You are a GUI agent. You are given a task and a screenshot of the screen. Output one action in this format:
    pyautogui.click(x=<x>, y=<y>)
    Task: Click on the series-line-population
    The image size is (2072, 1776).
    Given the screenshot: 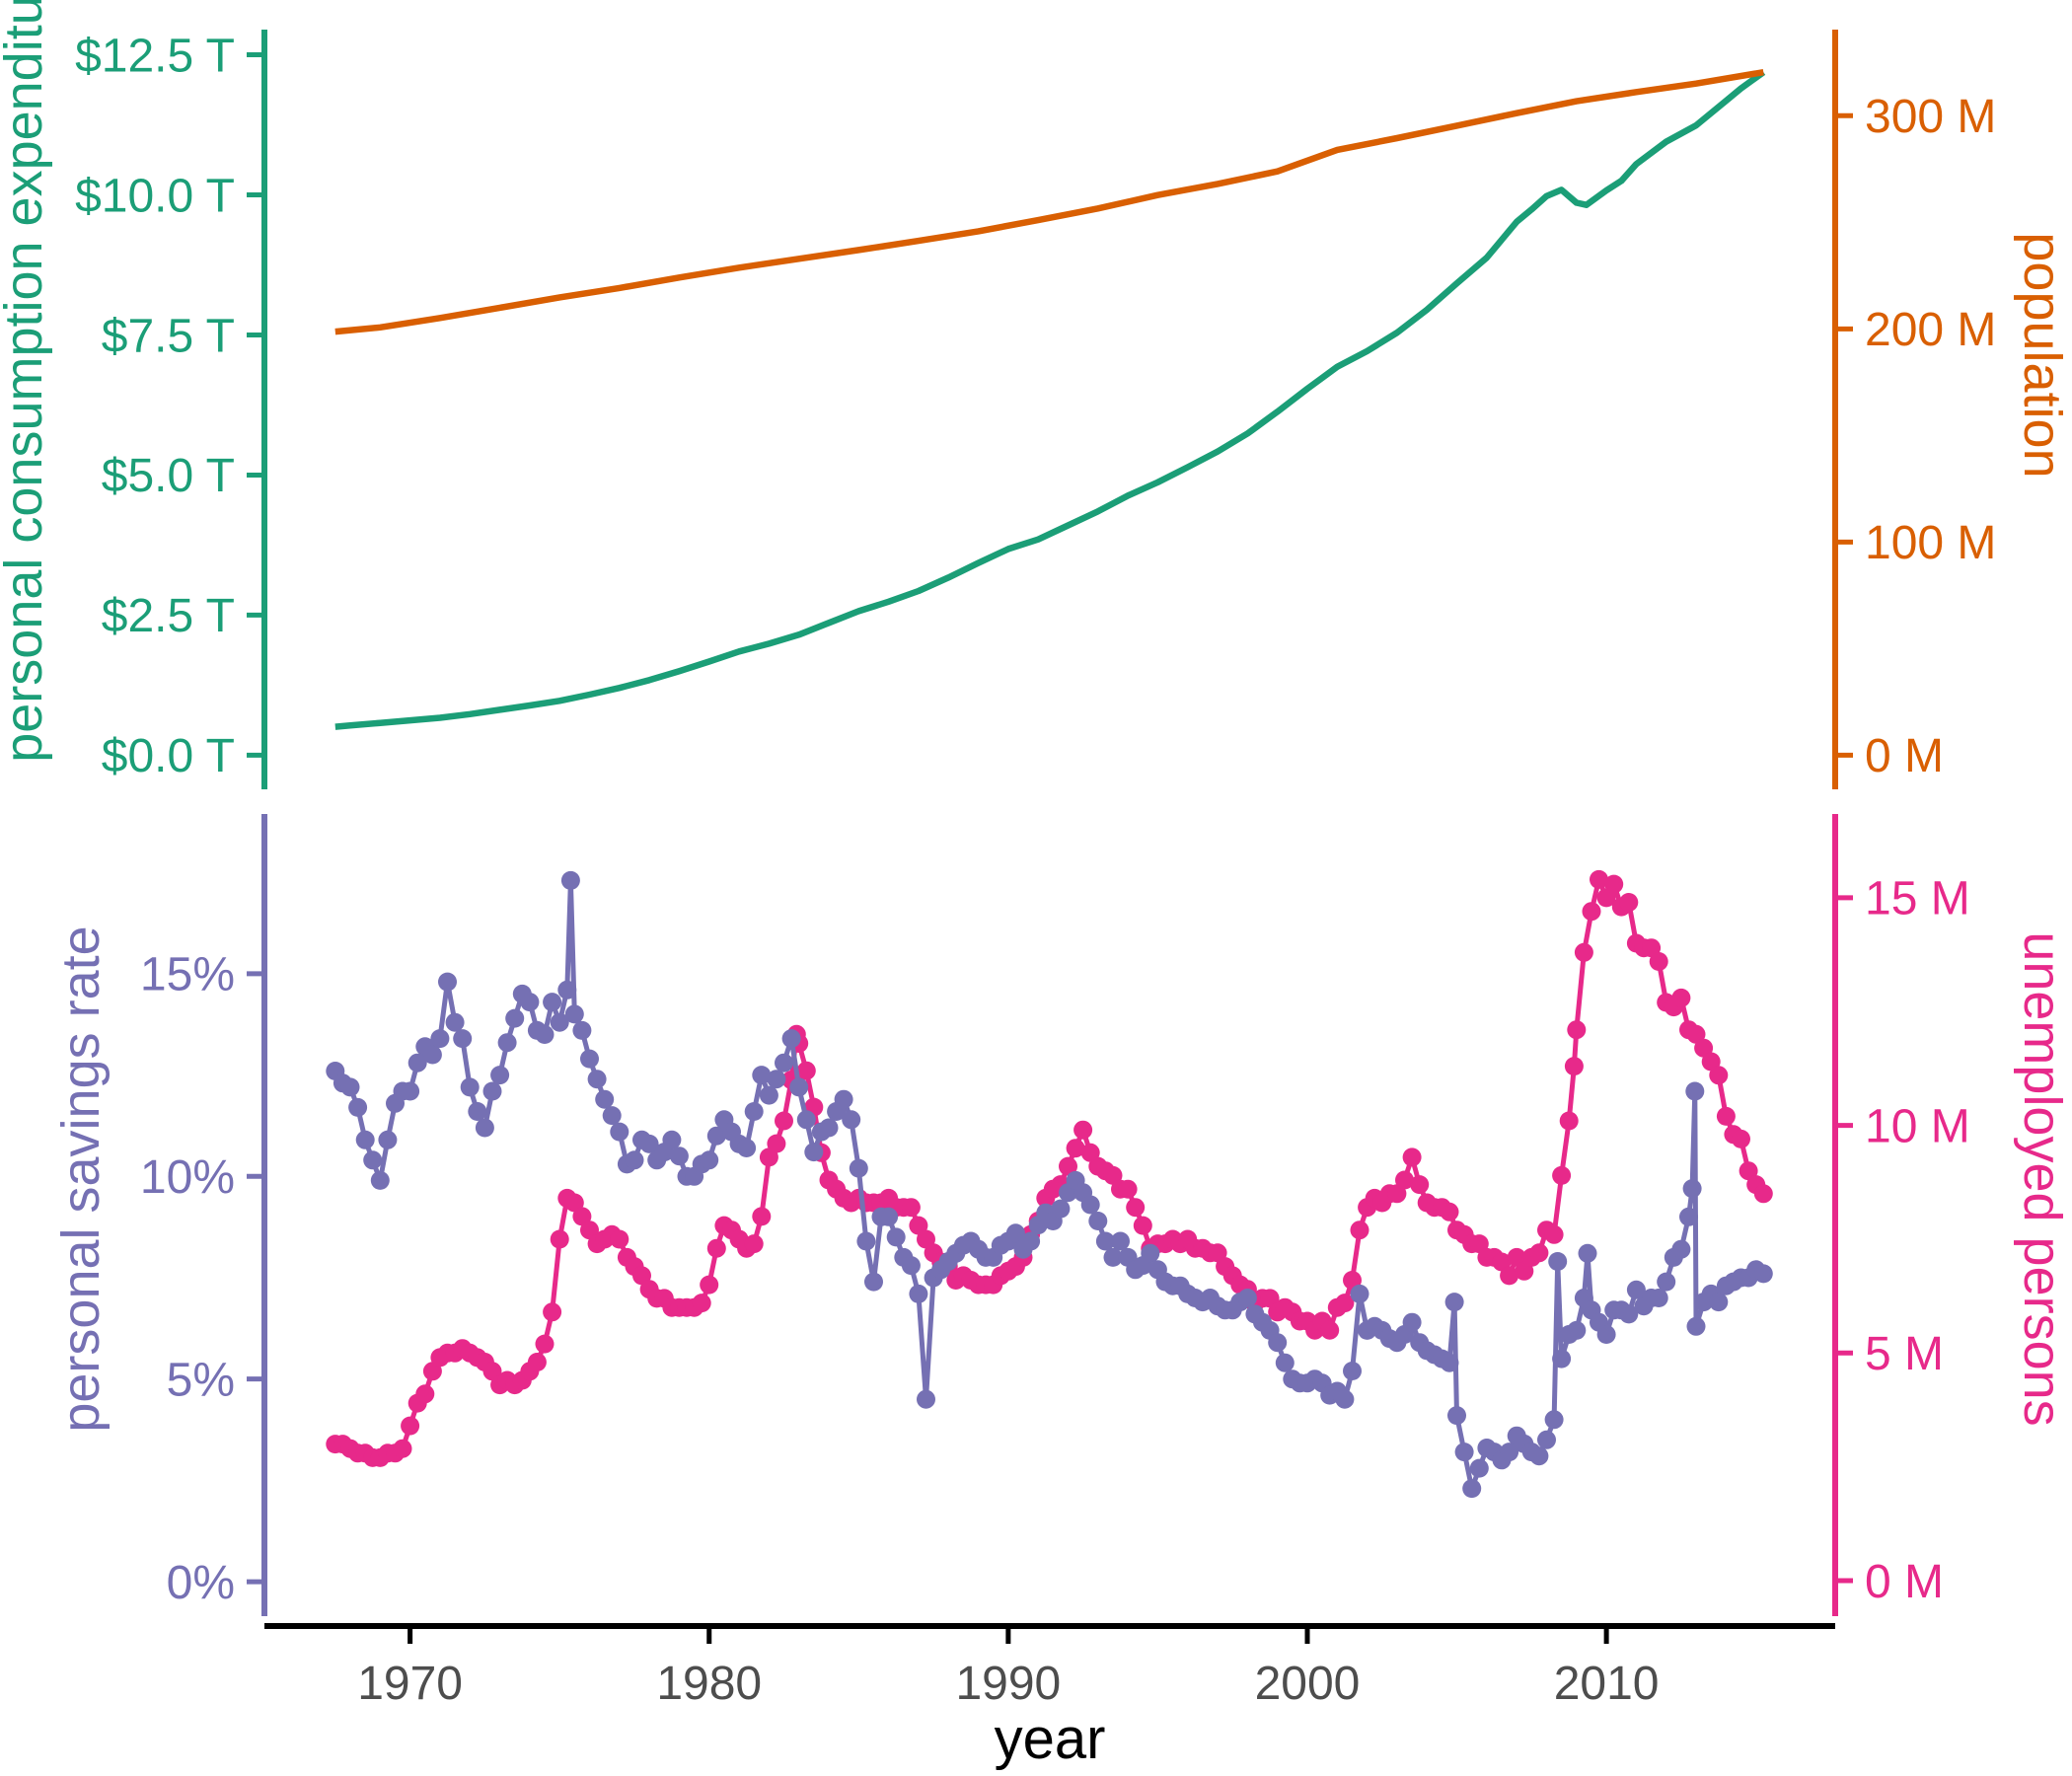 What is the action you would take?
    pyautogui.click(x=1049, y=202)
    